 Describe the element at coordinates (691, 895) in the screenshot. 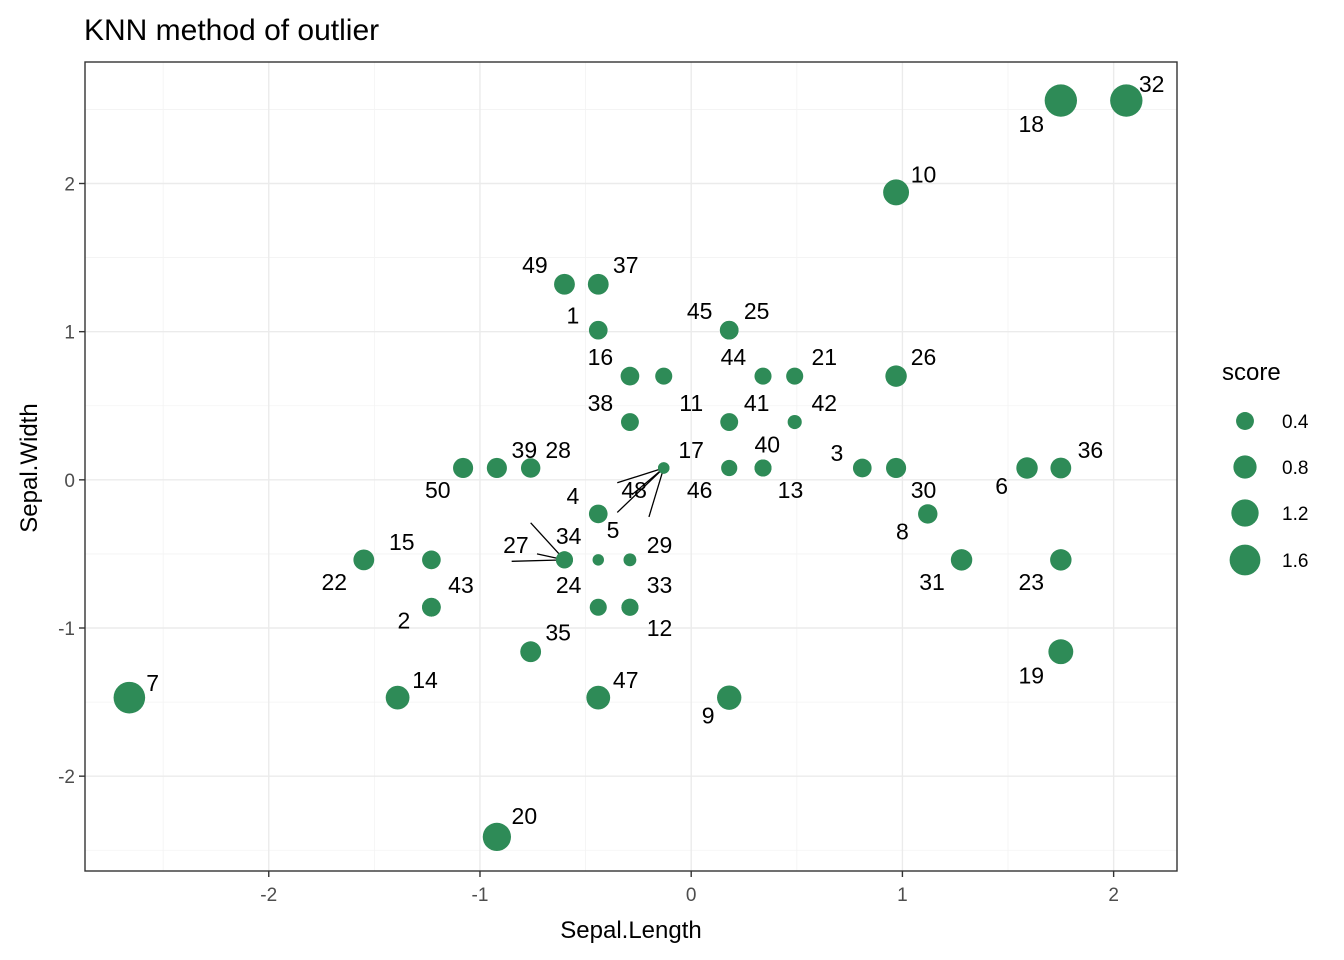

I see `x-tick-label: 0` at that location.